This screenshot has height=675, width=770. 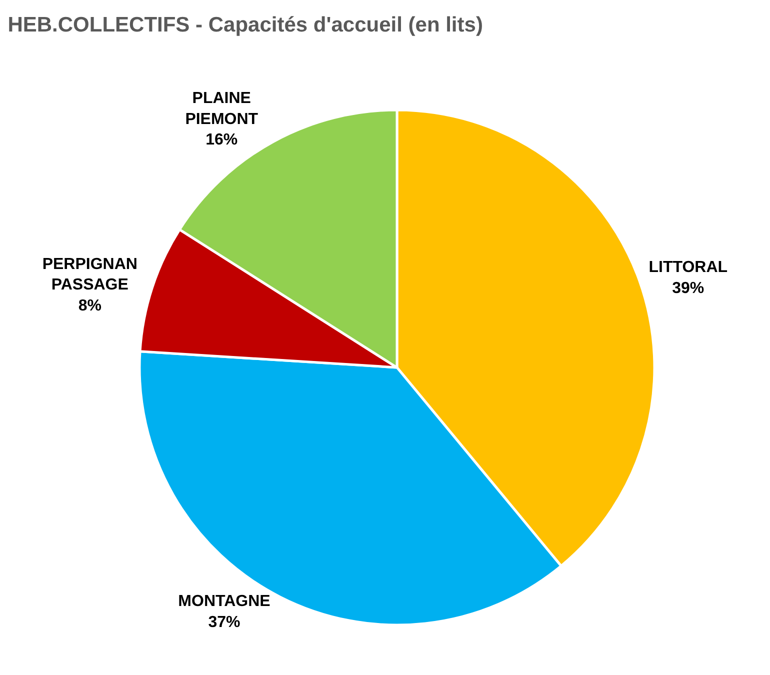 I want to click on slice-label: LITTORAL, so click(x=688, y=267).